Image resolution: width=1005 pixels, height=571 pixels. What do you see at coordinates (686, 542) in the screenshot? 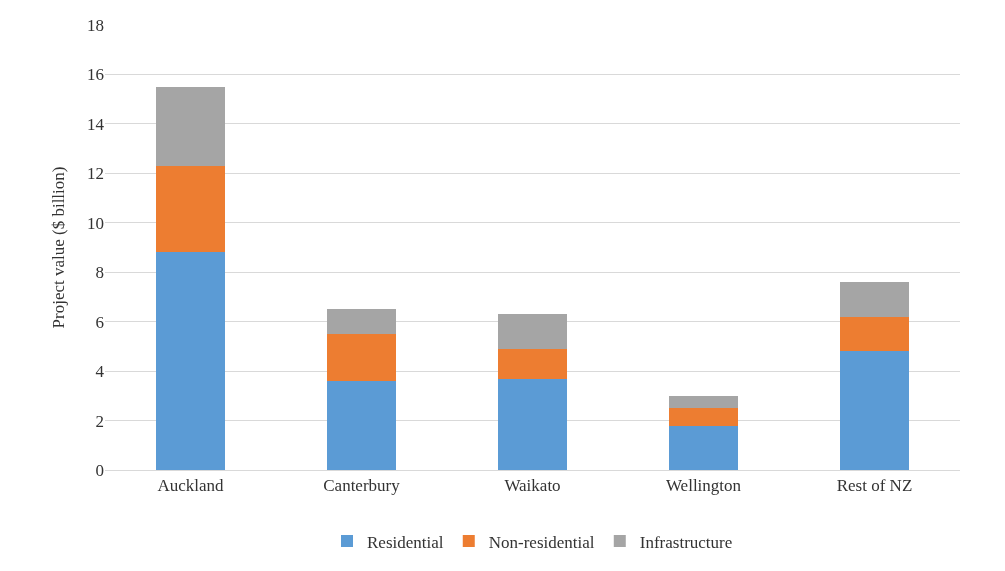
I see `legend-label: Infrastructure` at bounding box center [686, 542].